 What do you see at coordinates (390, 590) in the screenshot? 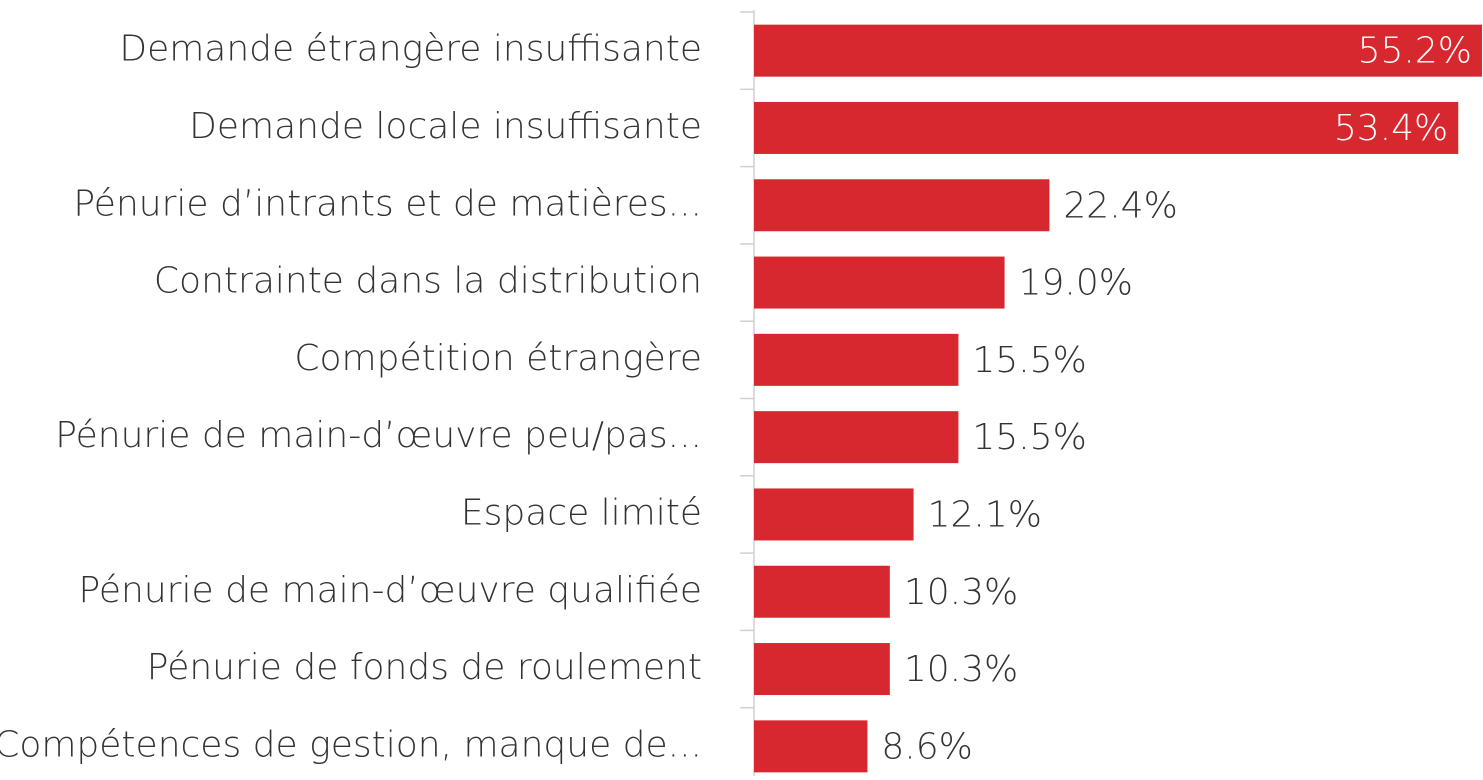
I see `category-label: Pénurie de main-d’œuvre qualifiée` at bounding box center [390, 590].